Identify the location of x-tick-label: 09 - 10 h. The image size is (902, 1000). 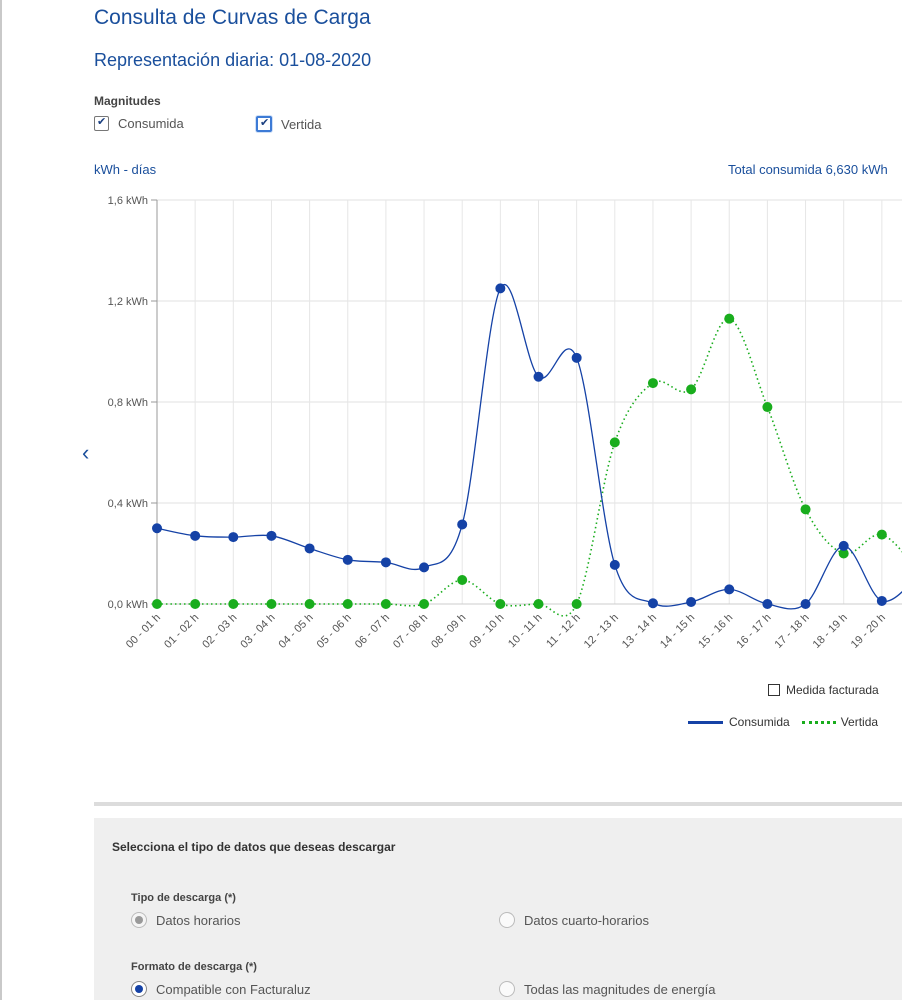
(486, 631).